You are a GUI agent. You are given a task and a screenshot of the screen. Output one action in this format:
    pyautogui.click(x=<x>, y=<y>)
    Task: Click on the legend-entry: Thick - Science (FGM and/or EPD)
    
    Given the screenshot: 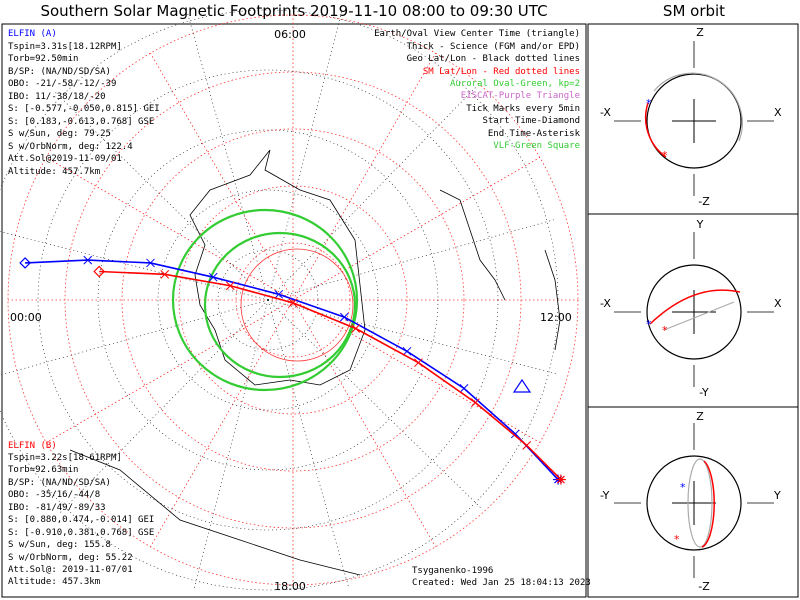 What is the action you would take?
    pyautogui.click(x=493, y=47)
    